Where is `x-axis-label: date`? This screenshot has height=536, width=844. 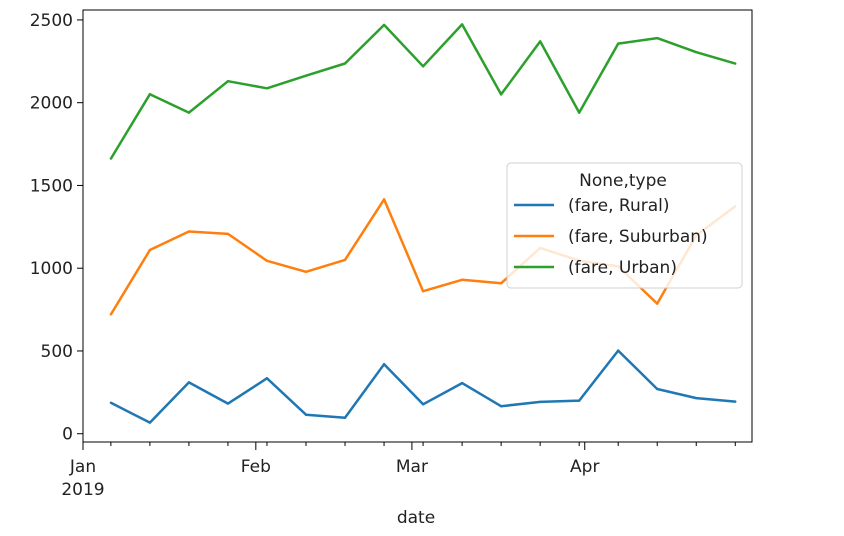 x-axis-label: date is located at coordinates (416, 518).